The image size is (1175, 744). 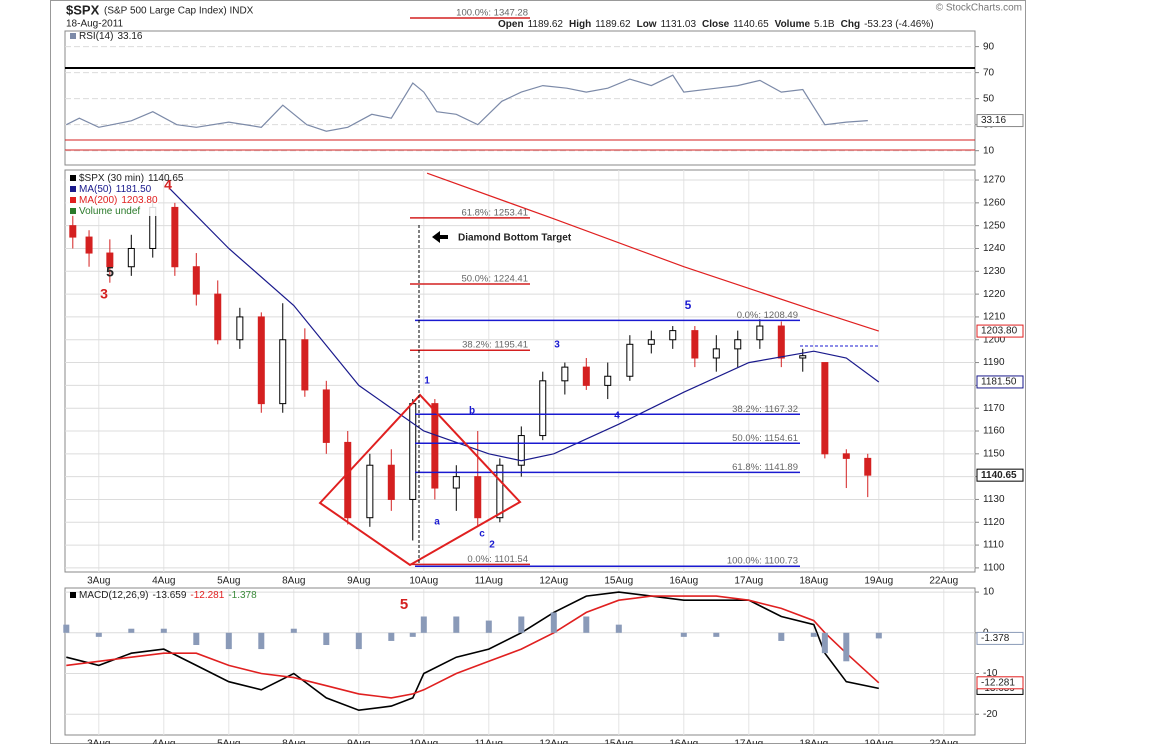 I want to click on legend-part: 1203.80, so click(x=139, y=200).